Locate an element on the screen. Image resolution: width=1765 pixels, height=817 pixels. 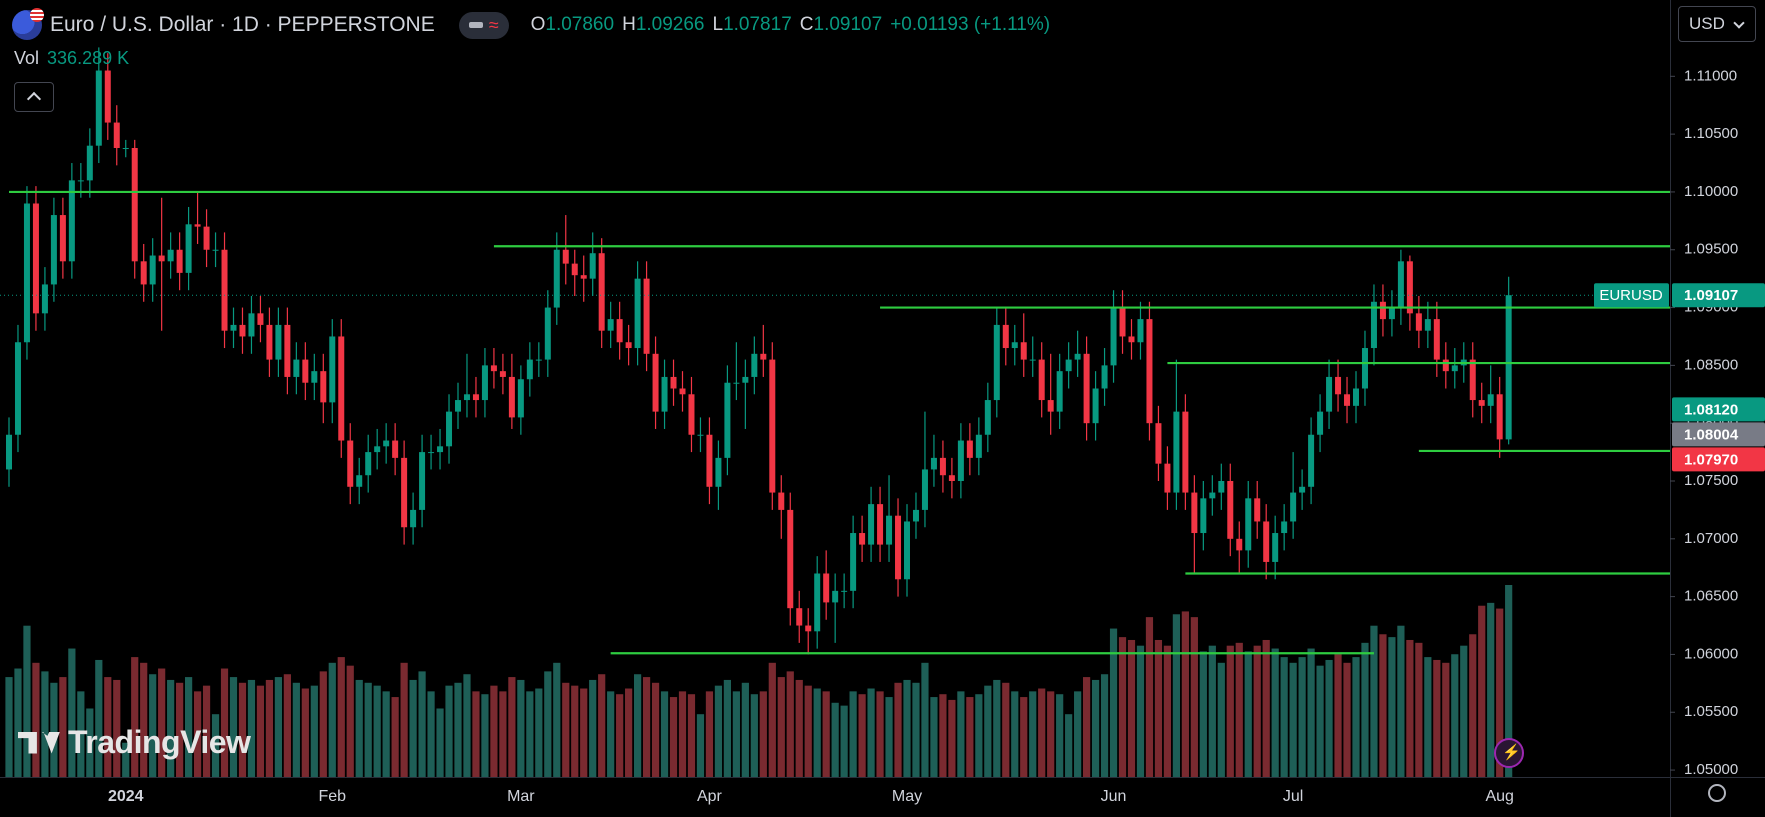
settings-button is located at coordinates (1717, 793).